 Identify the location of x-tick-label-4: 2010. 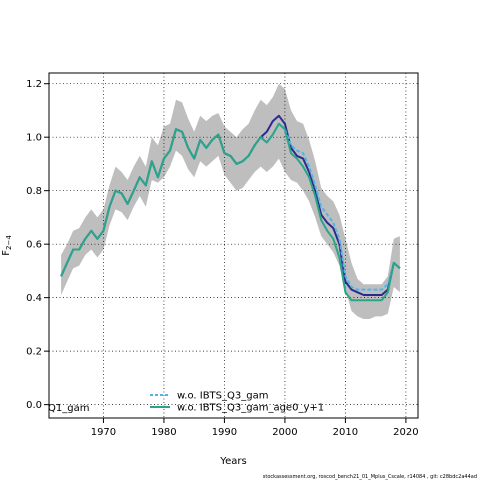
(345, 432).